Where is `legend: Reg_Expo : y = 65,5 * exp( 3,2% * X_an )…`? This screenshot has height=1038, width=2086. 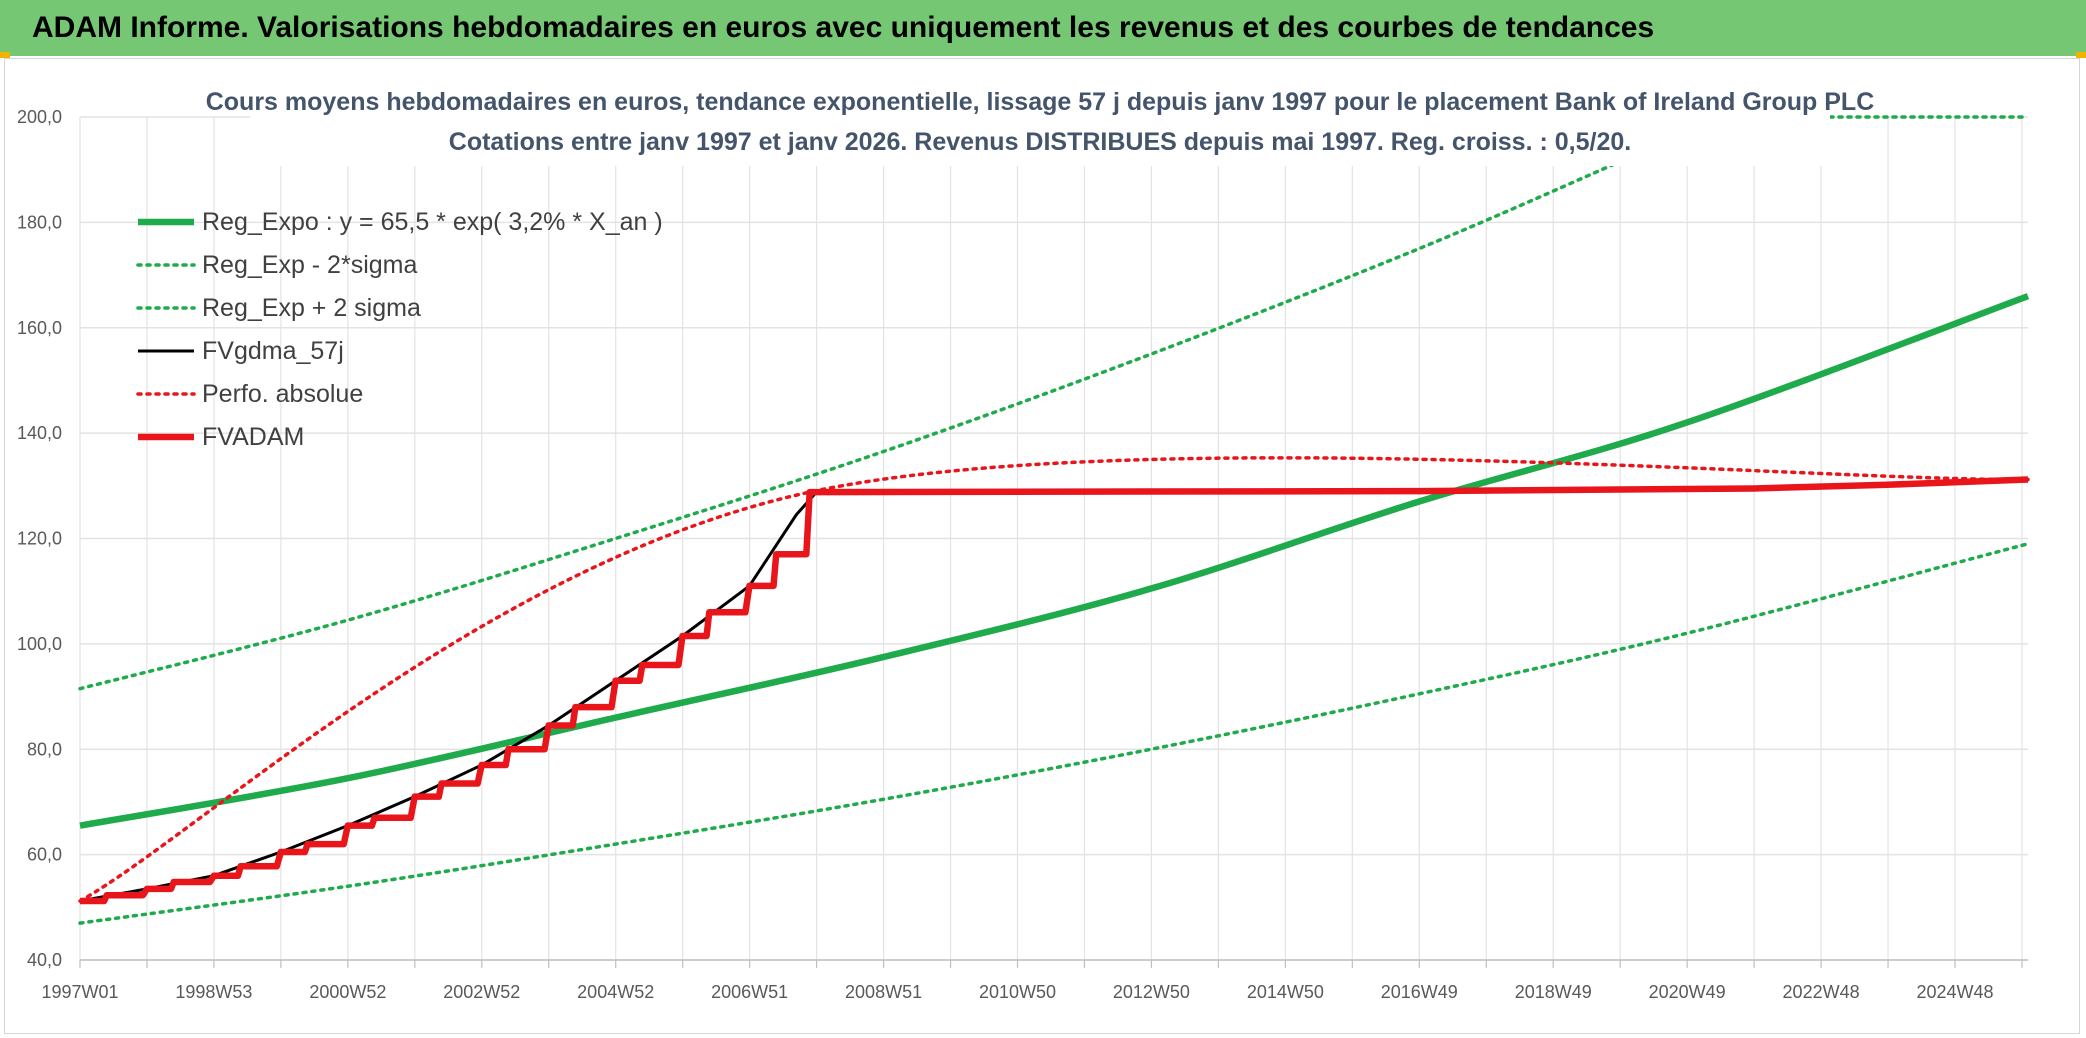 legend: Reg_Expo : y = 65,5 * exp( 3,2% * X_an )… is located at coordinates (399, 329).